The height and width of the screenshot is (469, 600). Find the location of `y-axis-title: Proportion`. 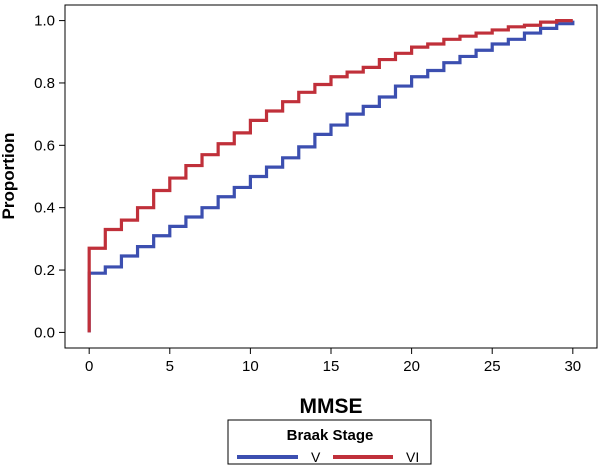

y-axis-title: Proportion is located at coordinates (9, 176).